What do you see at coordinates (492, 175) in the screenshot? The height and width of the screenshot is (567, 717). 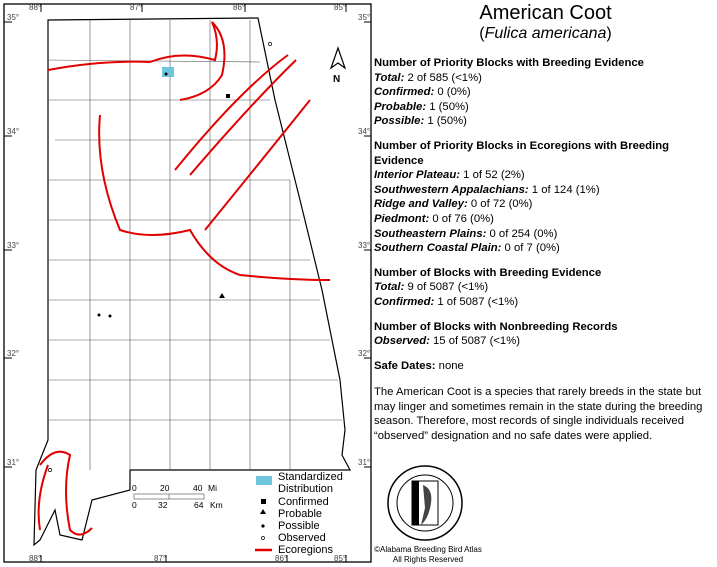 I see `row-value: 1 of 52 (2%)` at bounding box center [492, 175].